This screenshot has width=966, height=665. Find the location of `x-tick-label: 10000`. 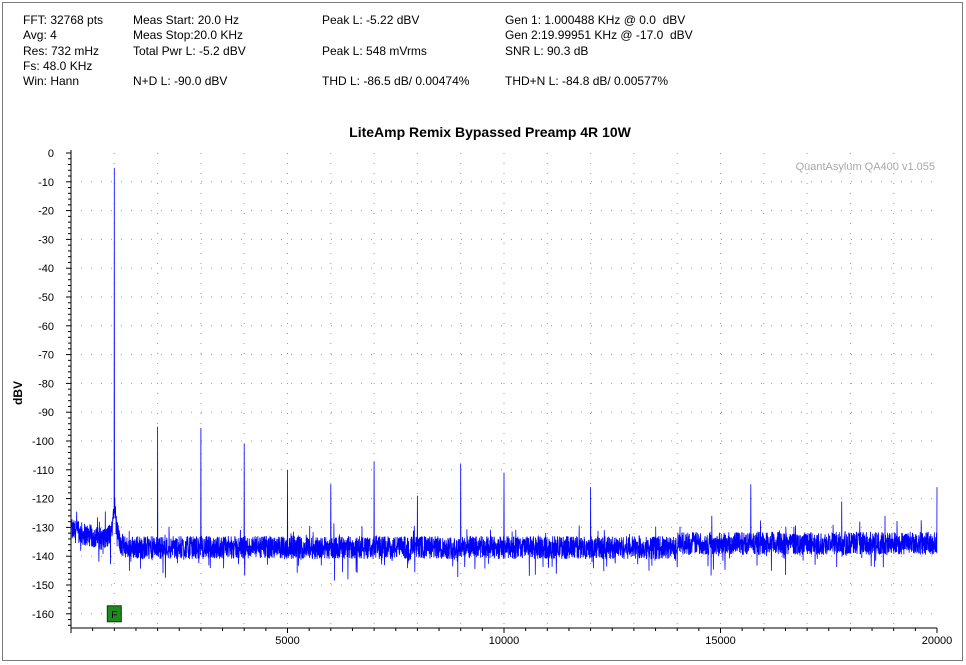

x-tick-label: 10000 is located at coordinates (504, 641).